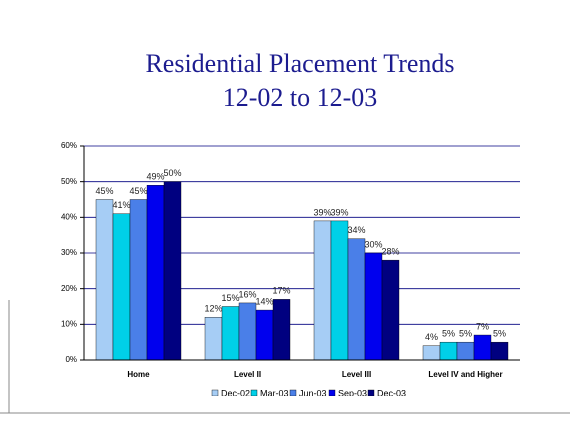 Image resolution: width=570 pixels, height=426 pixels. Describe the element at coordinates (482, 326) in the screenshot. I see `value-label: 7%` at that location.